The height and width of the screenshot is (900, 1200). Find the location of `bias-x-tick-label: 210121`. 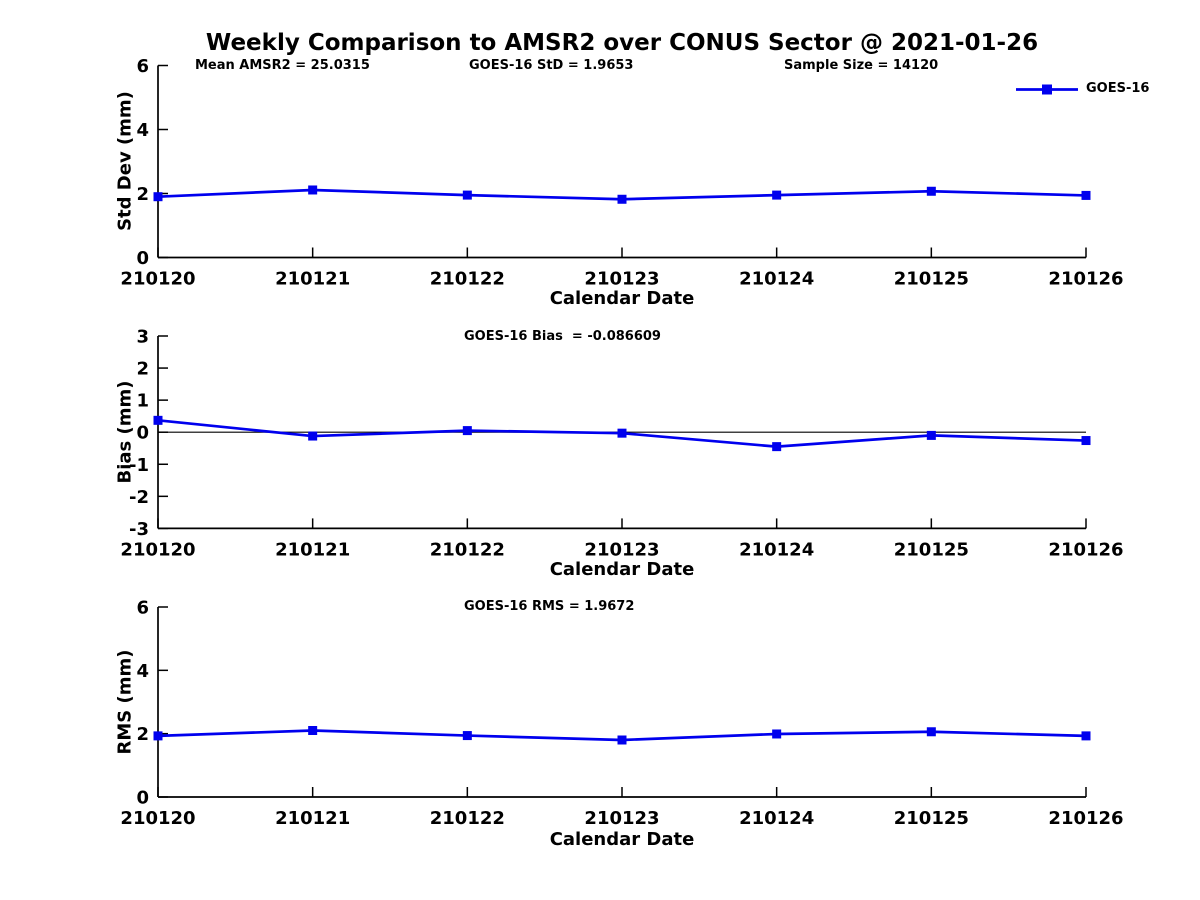

bias-x-tick-label: 210121 is located at coordinates (312, 549).